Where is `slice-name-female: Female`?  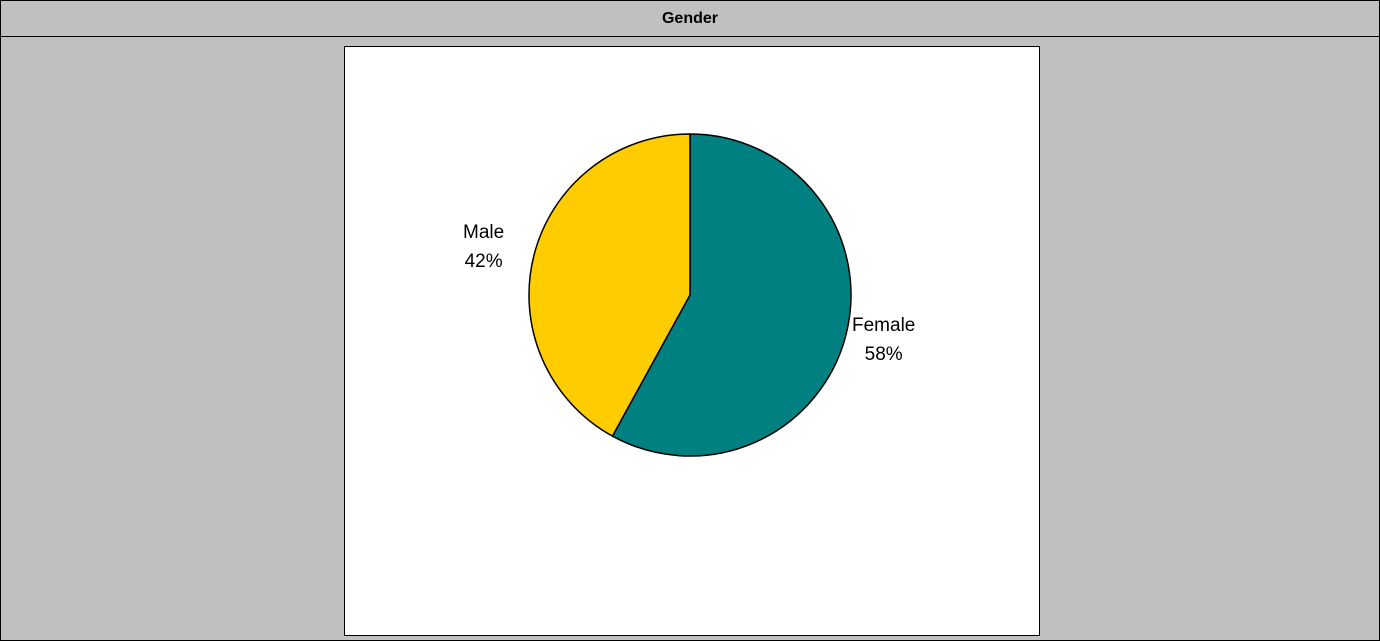
slice-name-female: Female is located at coordinates (884, 325).